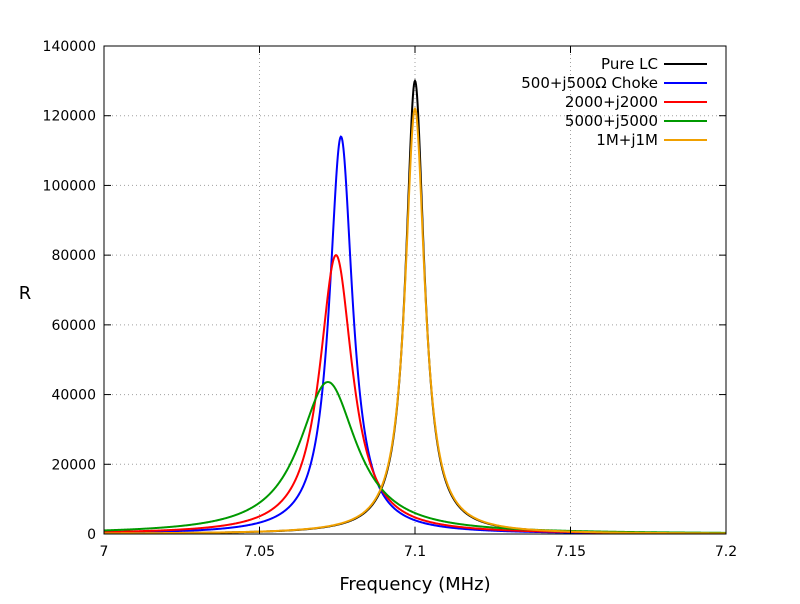  What do you see at coordinates (414, 584) in the screenshot?
I see `x-axis-label: Frequency (MHz)` at bounding box center [414, 584].